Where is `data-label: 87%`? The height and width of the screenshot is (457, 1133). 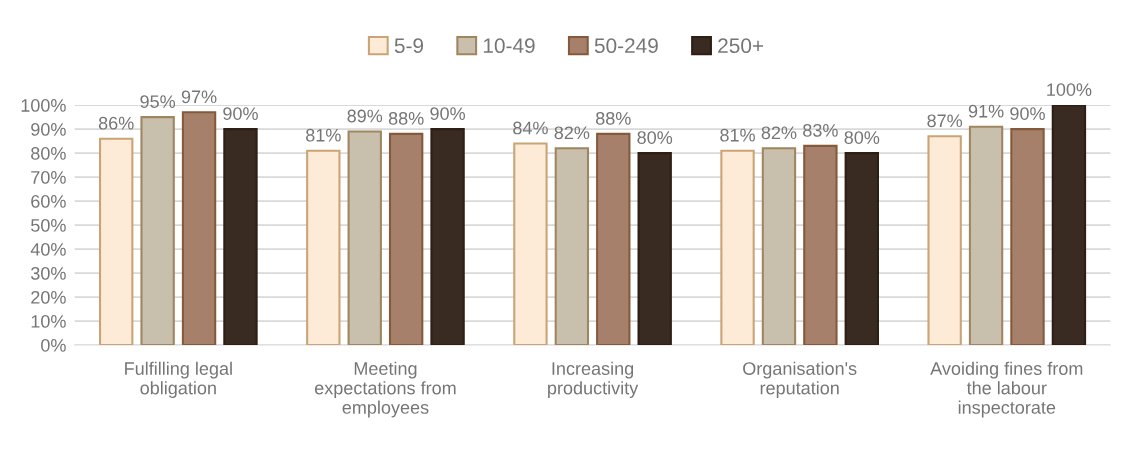 data-label: 87% is located at coordinates (945, 121).